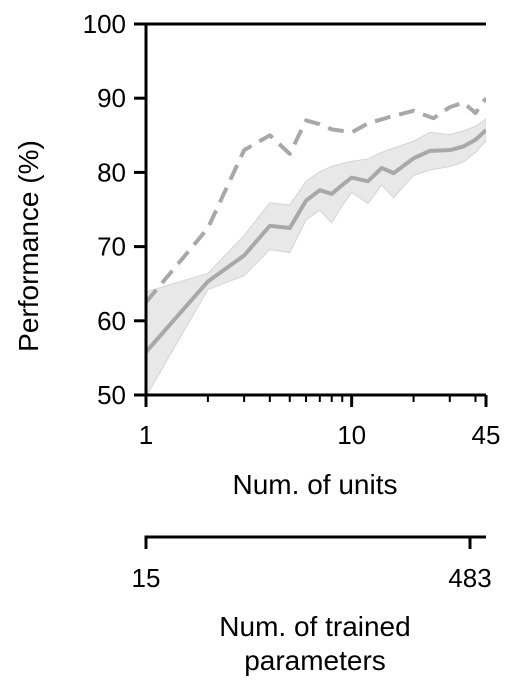 This screenshot has height=692, width=516. Describe the element at coordinates (111, 172) in the screenshot. I see `y-tick-label-80: 80` at that location.